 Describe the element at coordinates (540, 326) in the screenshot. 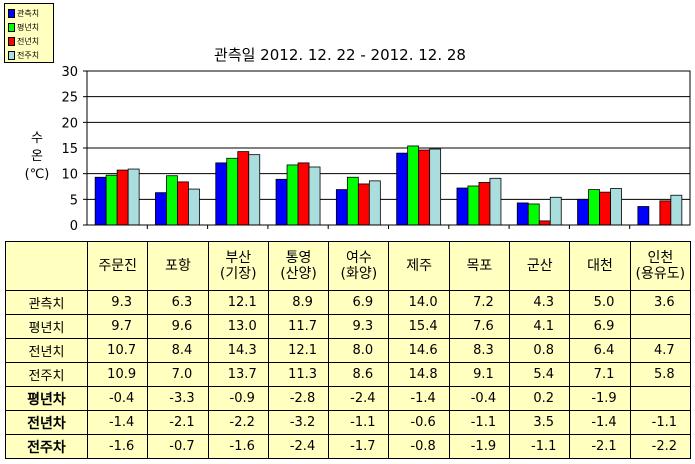

I see `table-cell: 4.1` at that location.